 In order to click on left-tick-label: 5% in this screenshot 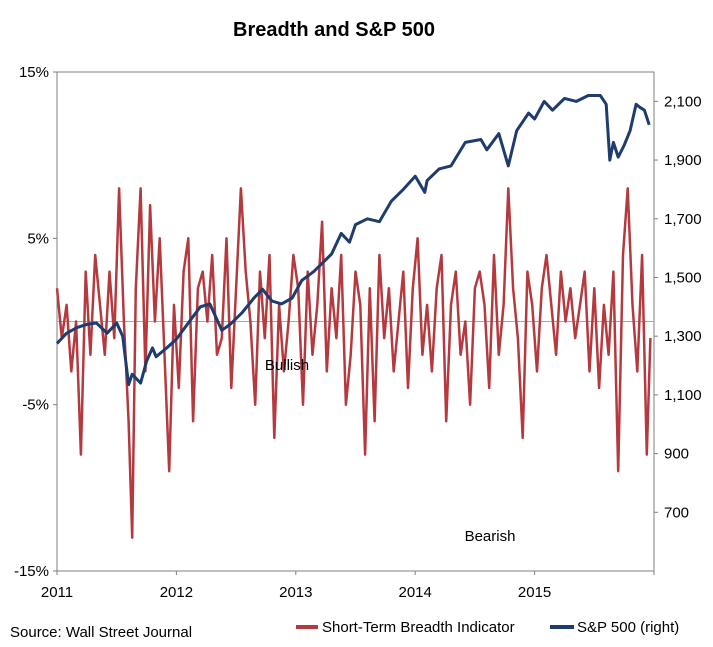, I will do `click(38, 238)`.